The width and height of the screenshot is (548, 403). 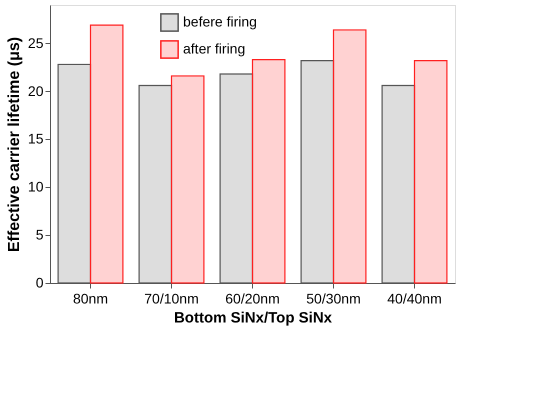 What do you see at coordinates (253, 318) in the screenshot?
I see `x-axis-title: Bottom SiNx/Top SiNx` at bounding box center [253, 318].